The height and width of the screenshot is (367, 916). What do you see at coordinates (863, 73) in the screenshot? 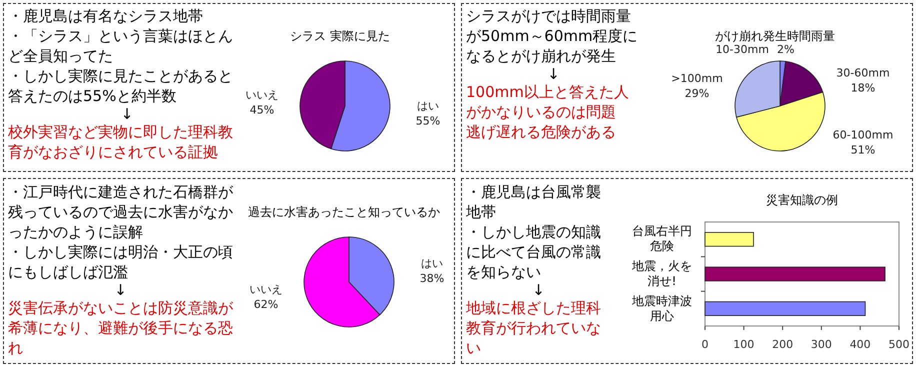
I see `slice-label: 30-60mm` at bounding box center [863, 73].